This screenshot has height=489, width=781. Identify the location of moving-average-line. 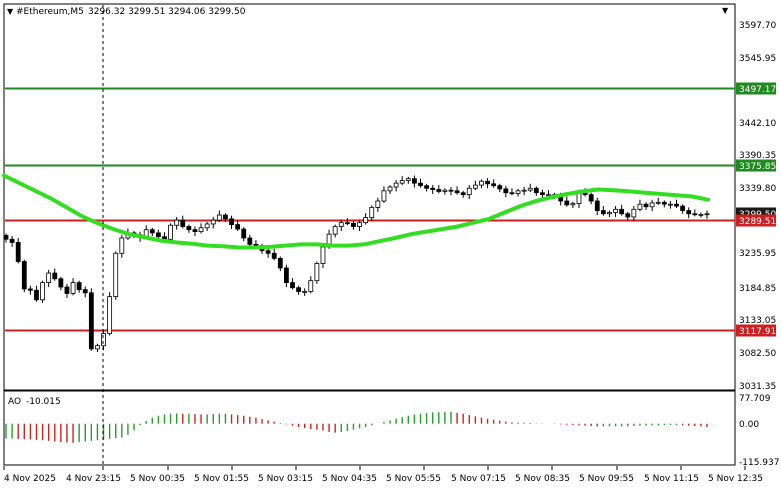
(356, 211).